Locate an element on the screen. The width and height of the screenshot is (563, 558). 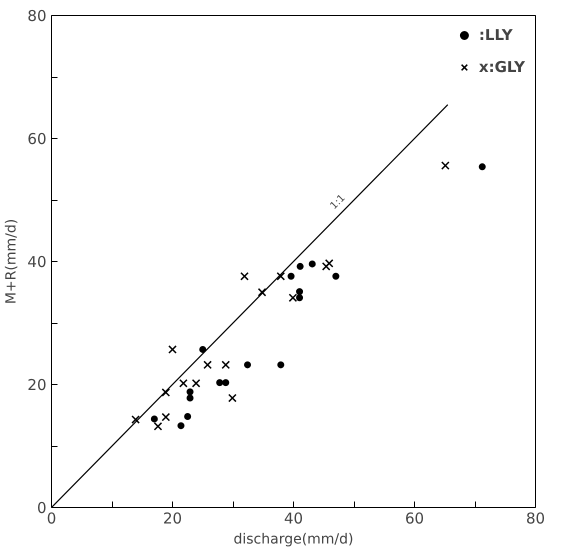
y-axis-title: M+R(mm/d) is located at coordinates (11, 261).